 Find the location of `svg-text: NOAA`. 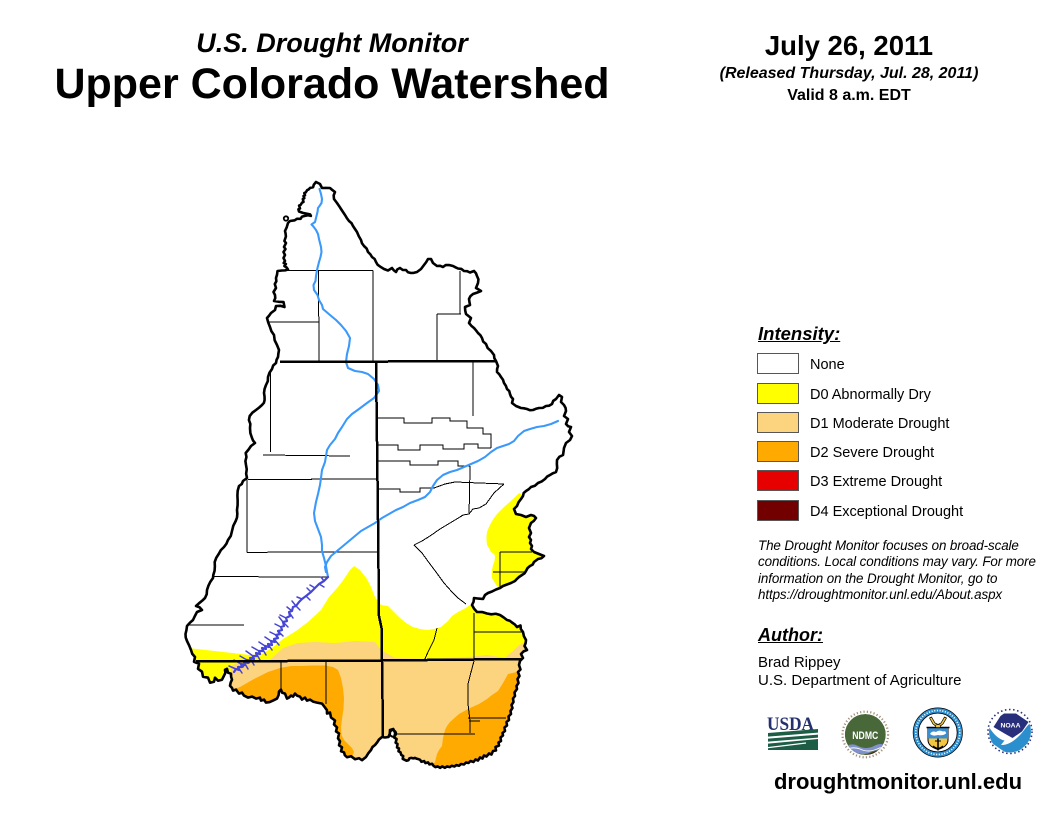

svg-text: NOAA is located at coordinates (1011, 726).